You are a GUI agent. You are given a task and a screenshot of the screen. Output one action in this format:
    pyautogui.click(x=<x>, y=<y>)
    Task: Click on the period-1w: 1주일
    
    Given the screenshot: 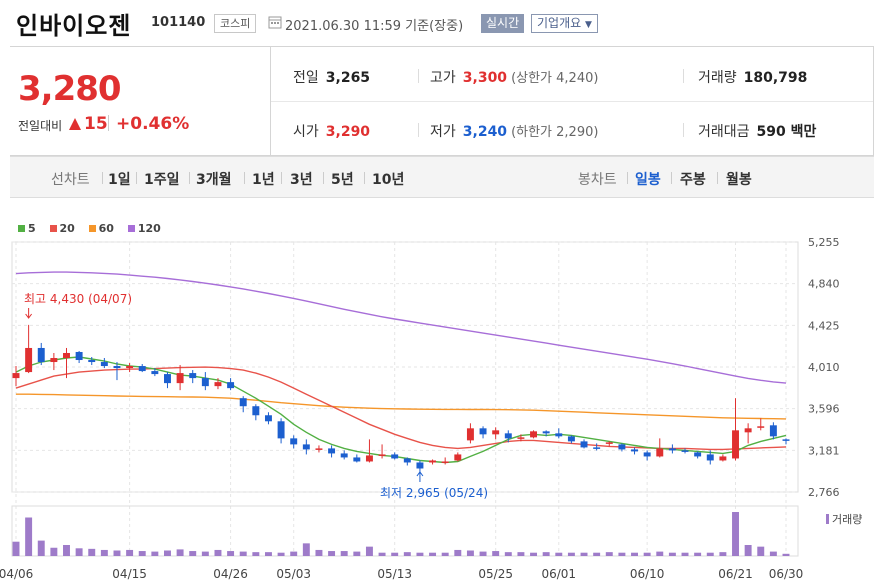 What is the action you would take?
    pyautogui.click(x=162, y=180)
    